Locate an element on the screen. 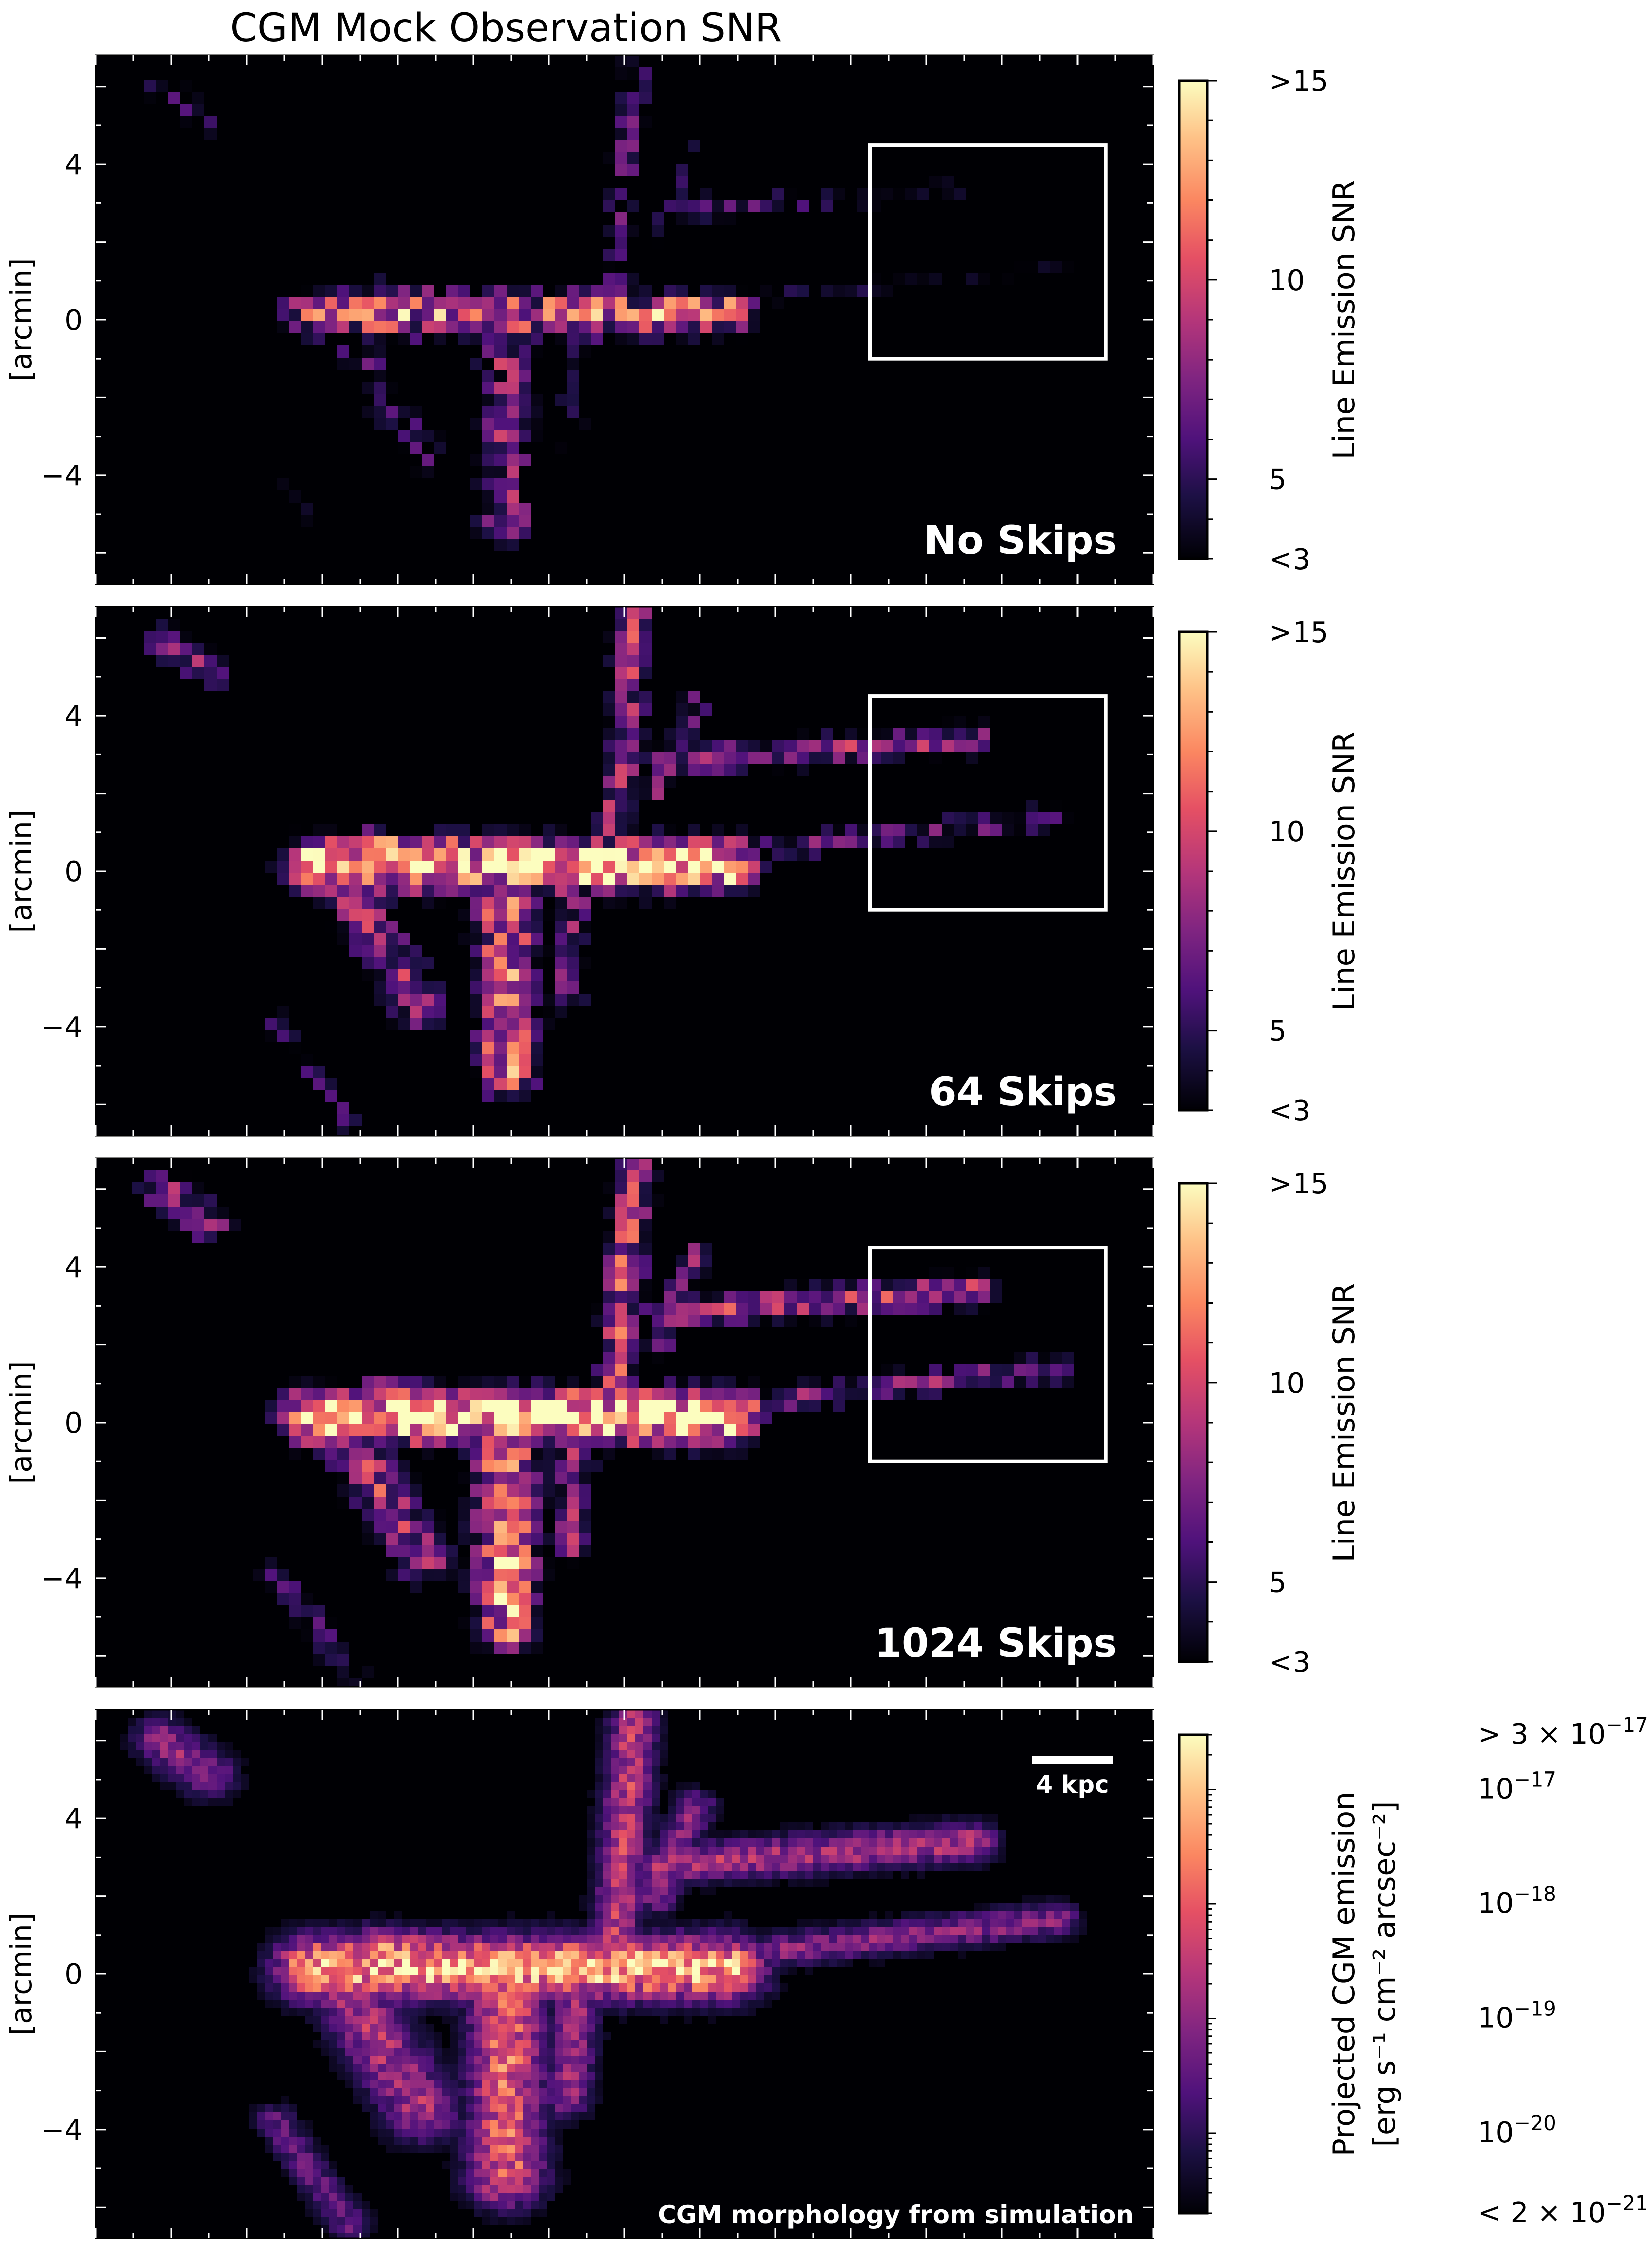 The width and height of the screenshot is (1651, 2268). y-tick-label: 4 is located at coordinates (73, 1819).